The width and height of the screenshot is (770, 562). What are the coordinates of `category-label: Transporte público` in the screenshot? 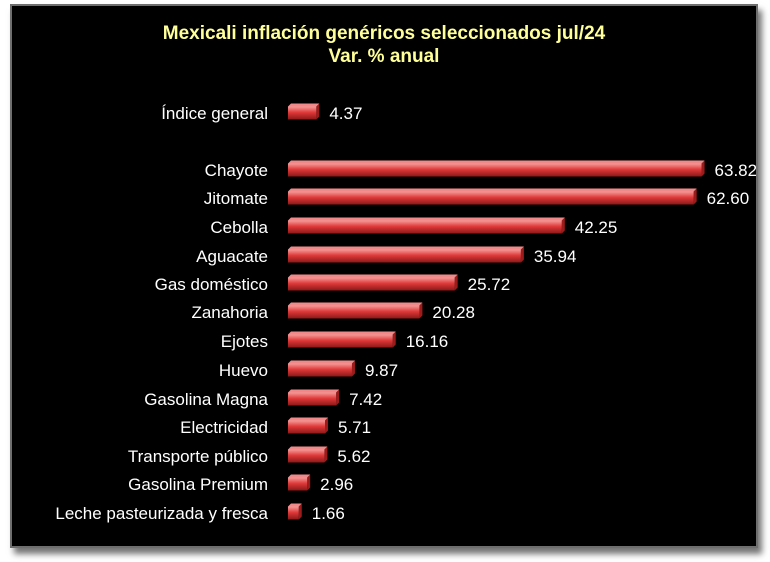 It's located at (198, 456).